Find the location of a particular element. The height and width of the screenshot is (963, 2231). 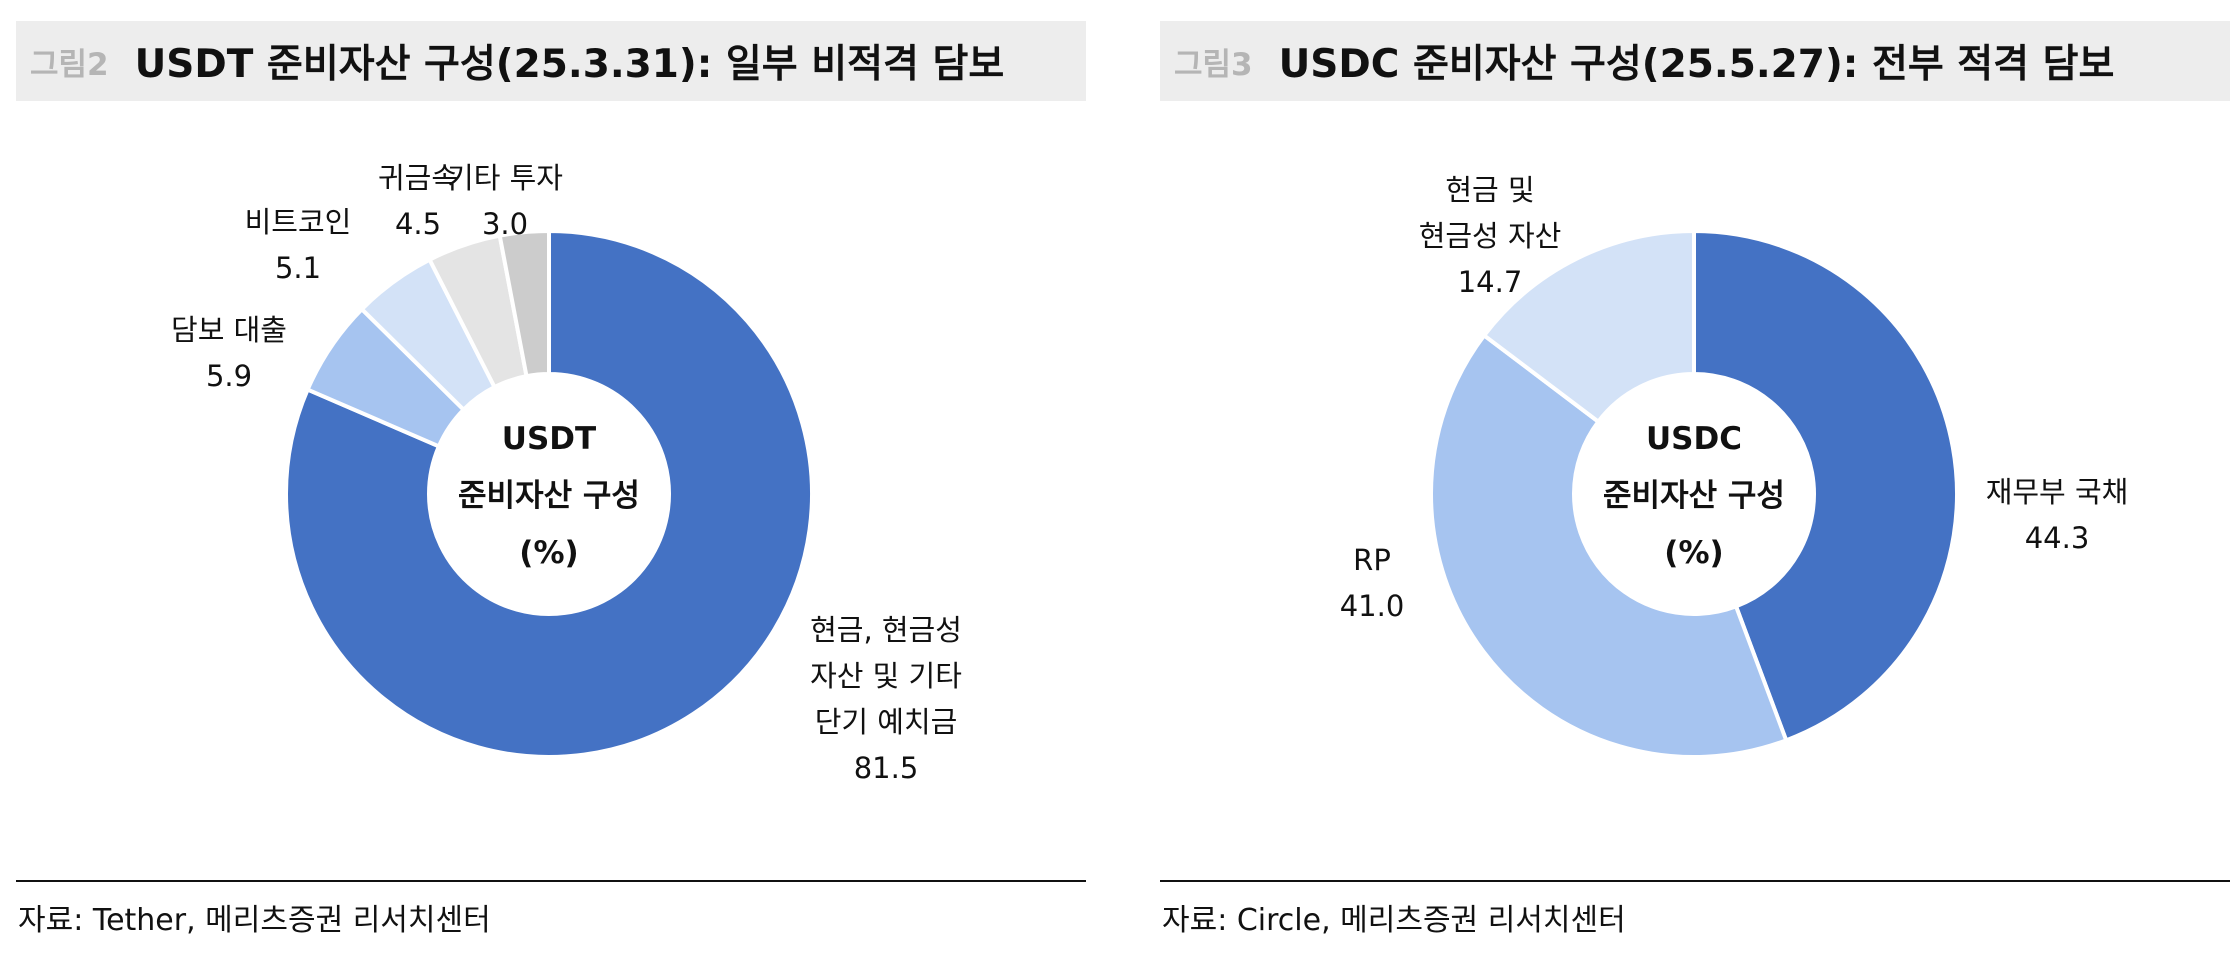

figure-title-bar: 그림3 USDC 준비자산 구성(25.5.27): 전부 적격 담보 is located at coordinates (1695, 61).